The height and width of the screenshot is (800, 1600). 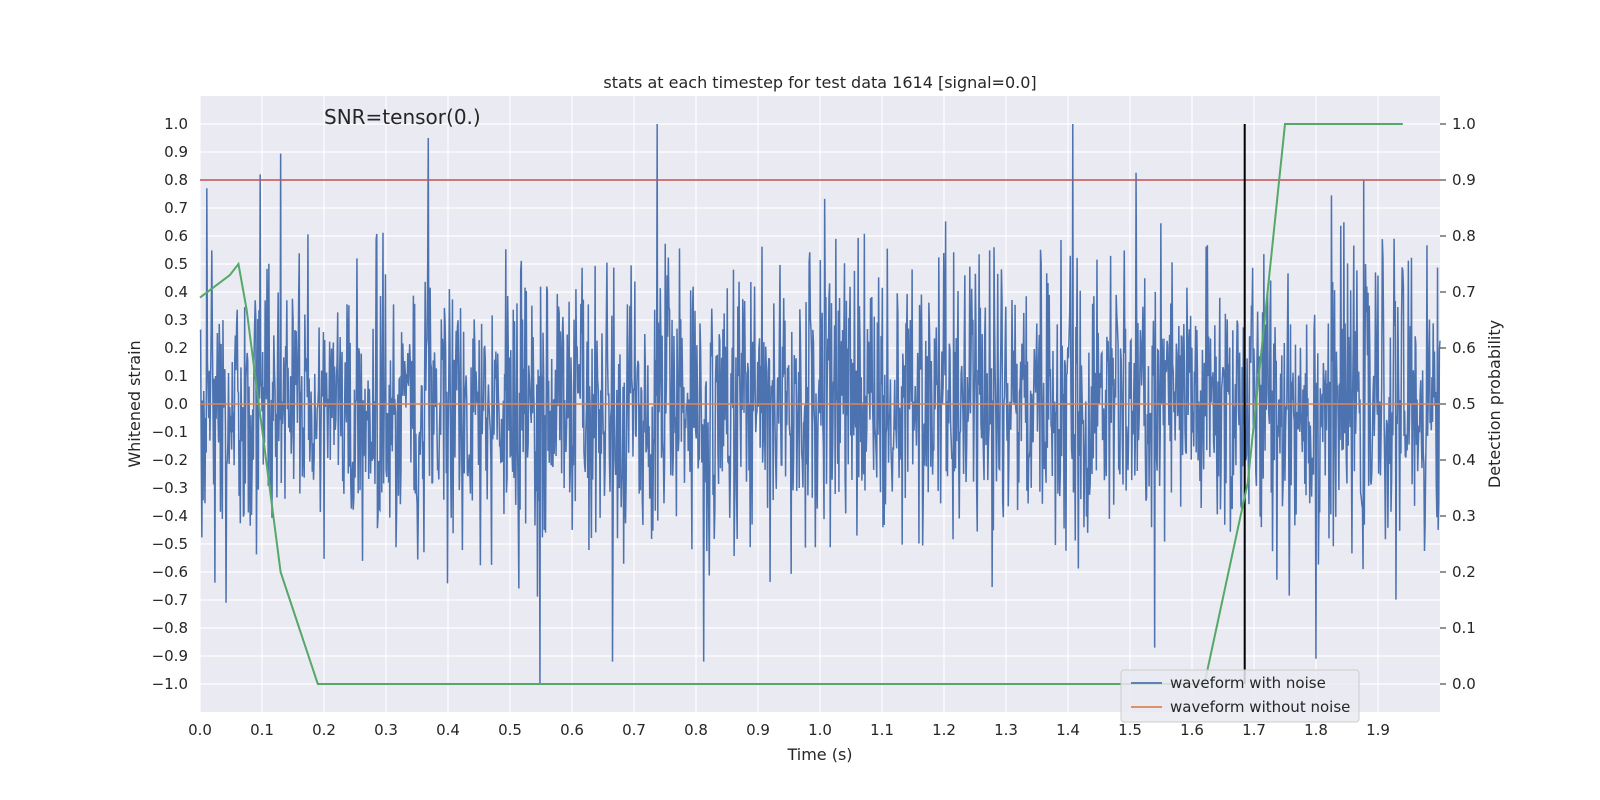 What do you see at coordinates (944, 730) in the screenshot?
I see `x-tick-label: 1.2` at bounding box center [944, 730].